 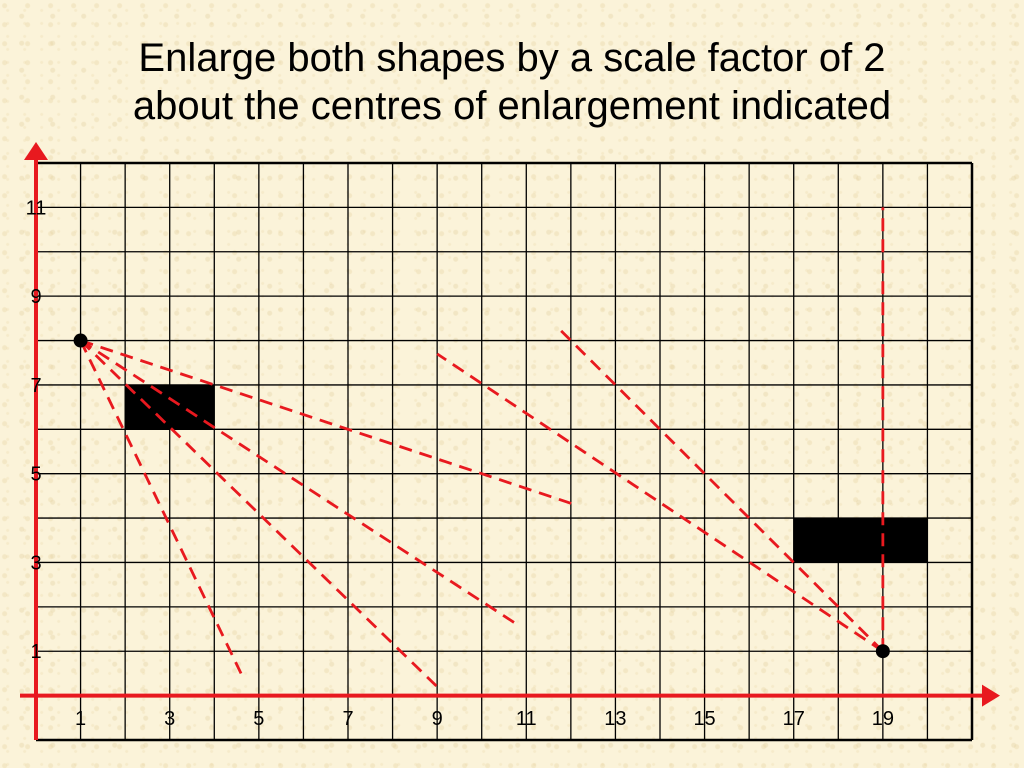 I want to click on x-tick-label: 3, so click(x=169, y=719).